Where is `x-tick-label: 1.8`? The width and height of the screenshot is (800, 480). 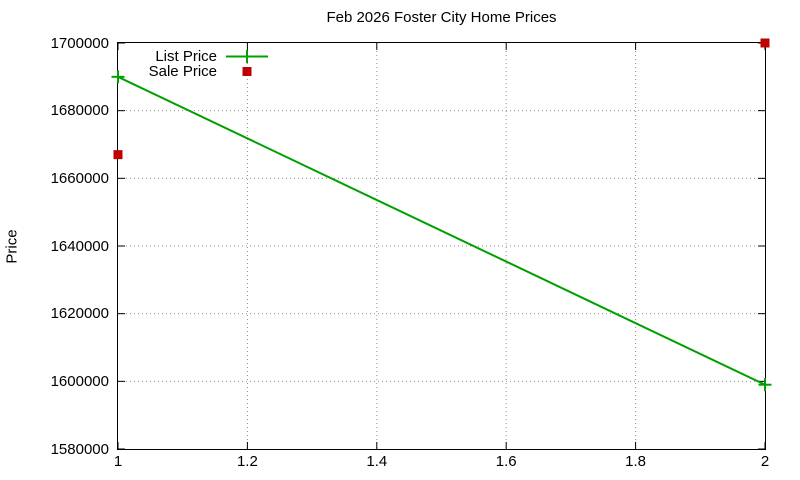 x-tick-label: 1.8 is located at coordinates (636, 461).